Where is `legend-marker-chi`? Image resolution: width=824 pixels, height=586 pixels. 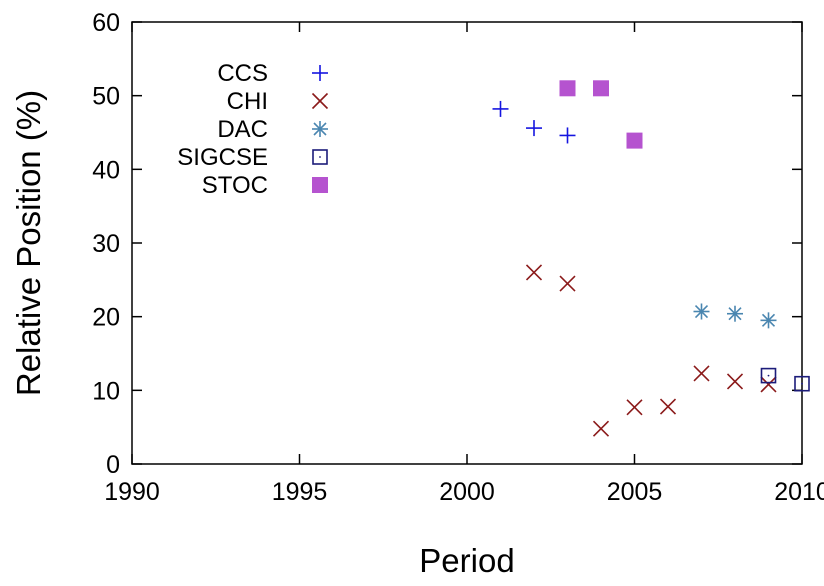
legend-marker-chi is located at coordinates (320, 101).